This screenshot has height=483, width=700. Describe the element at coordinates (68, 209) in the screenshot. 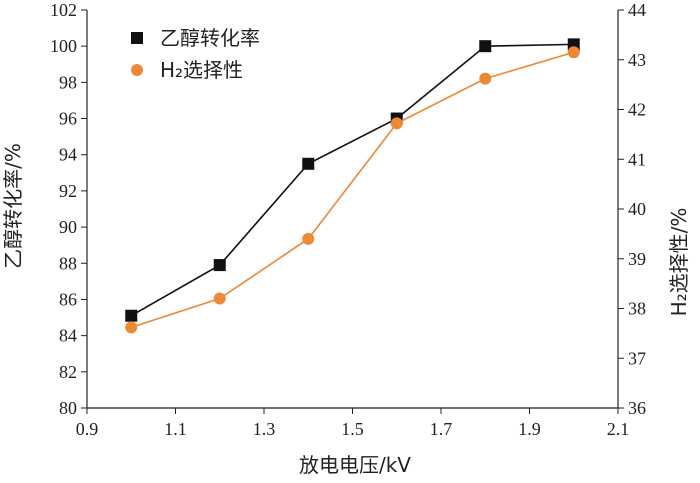

I see `left-y-axis-ticks: 80 82 84 86 88 90 92 94 96 98 100 102` at that location.